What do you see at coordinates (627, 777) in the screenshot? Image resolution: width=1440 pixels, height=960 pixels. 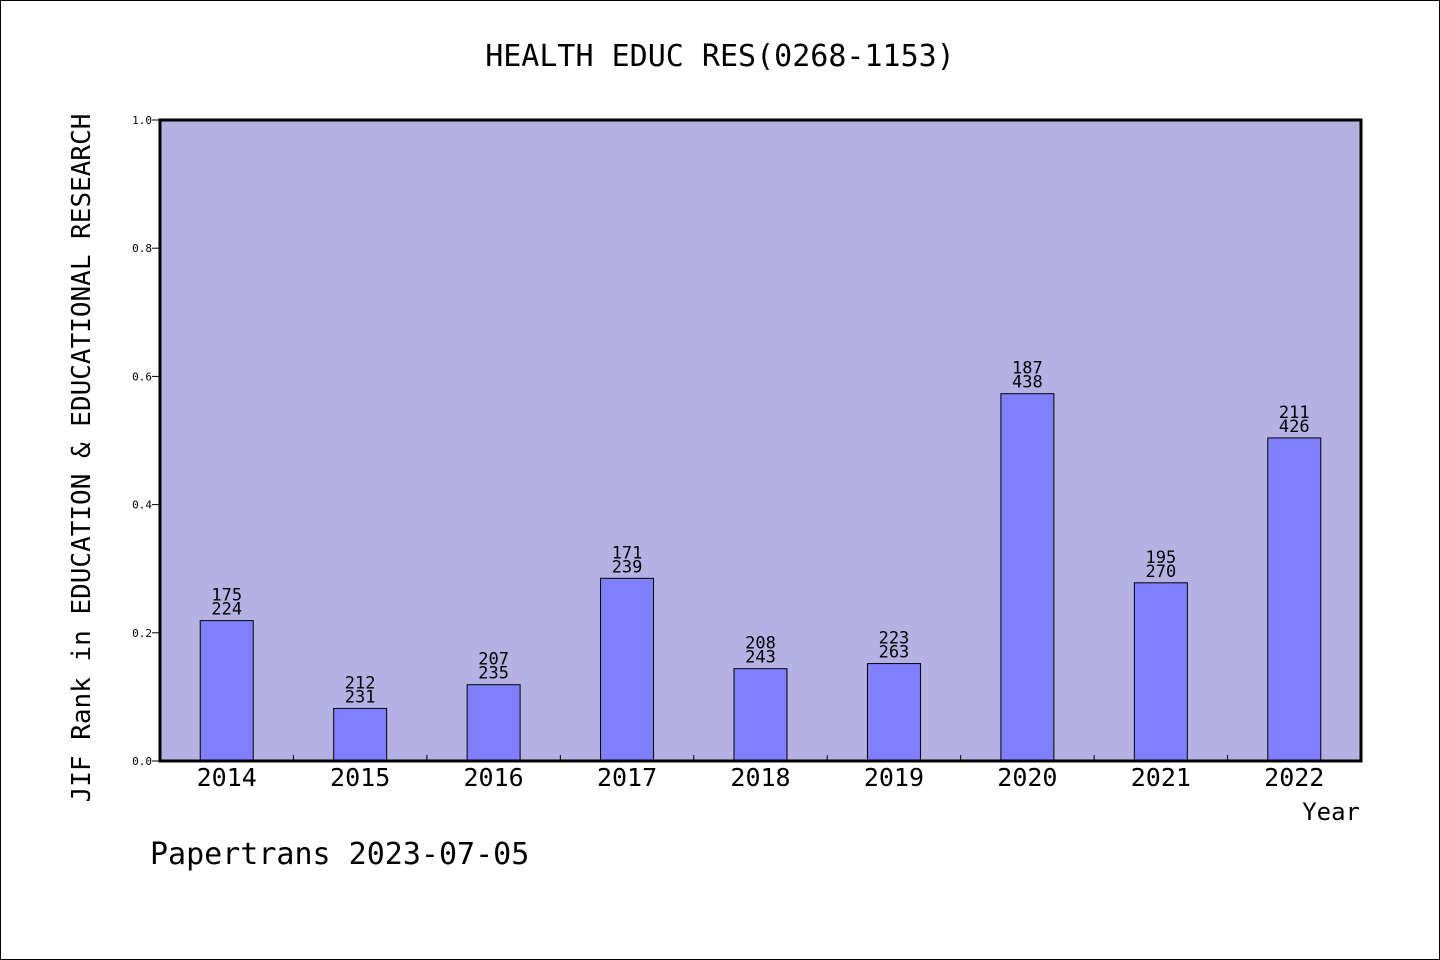 I see `x-tick-label: 2017` at bounding box center [627, 777].